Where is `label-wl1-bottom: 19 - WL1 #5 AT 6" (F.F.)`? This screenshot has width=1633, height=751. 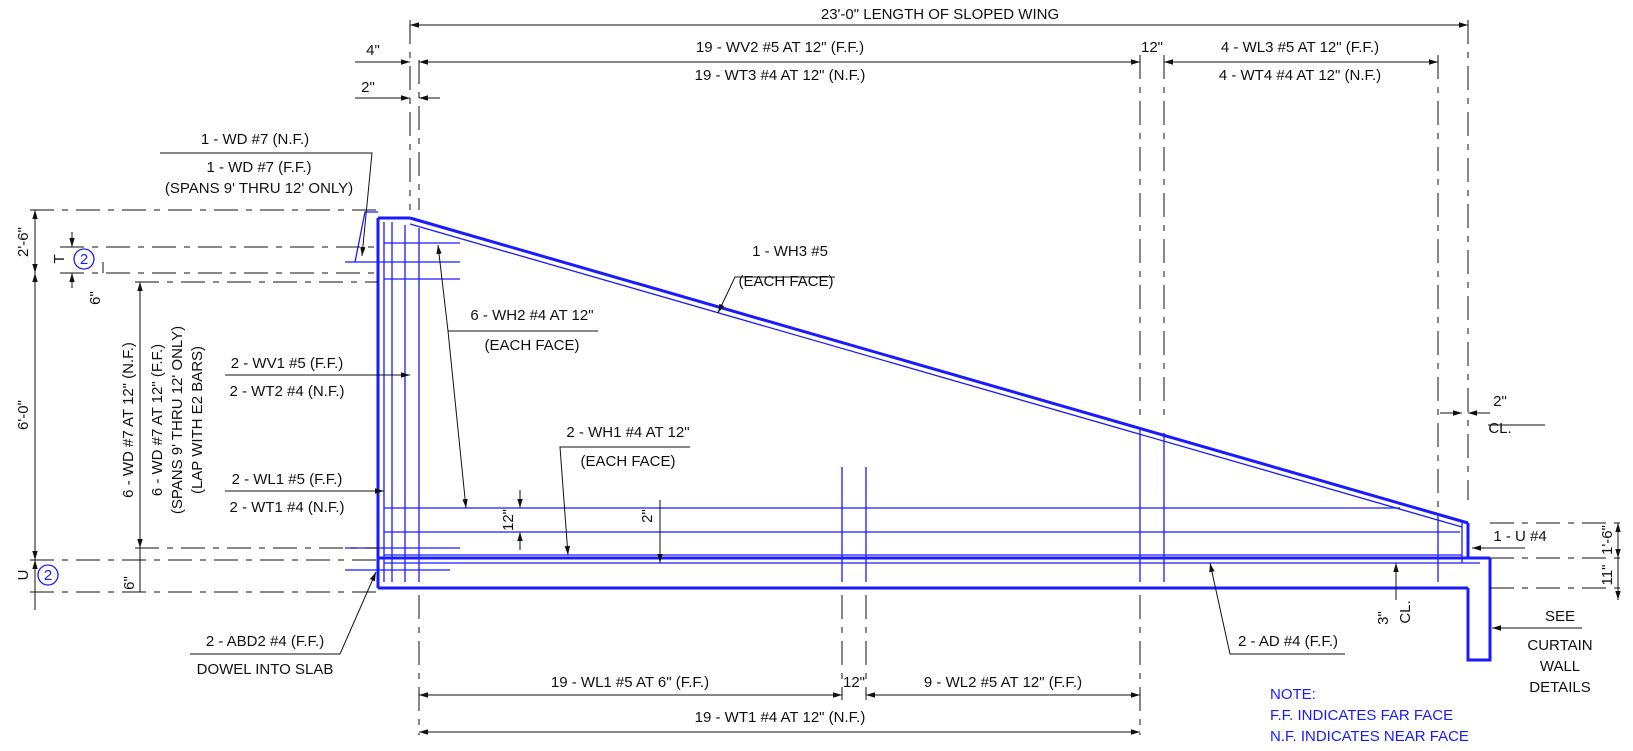 label-wl1-bottom: 19 - WL1 #5 AT 6" (F.F.) is located at coordinates (630, 682).